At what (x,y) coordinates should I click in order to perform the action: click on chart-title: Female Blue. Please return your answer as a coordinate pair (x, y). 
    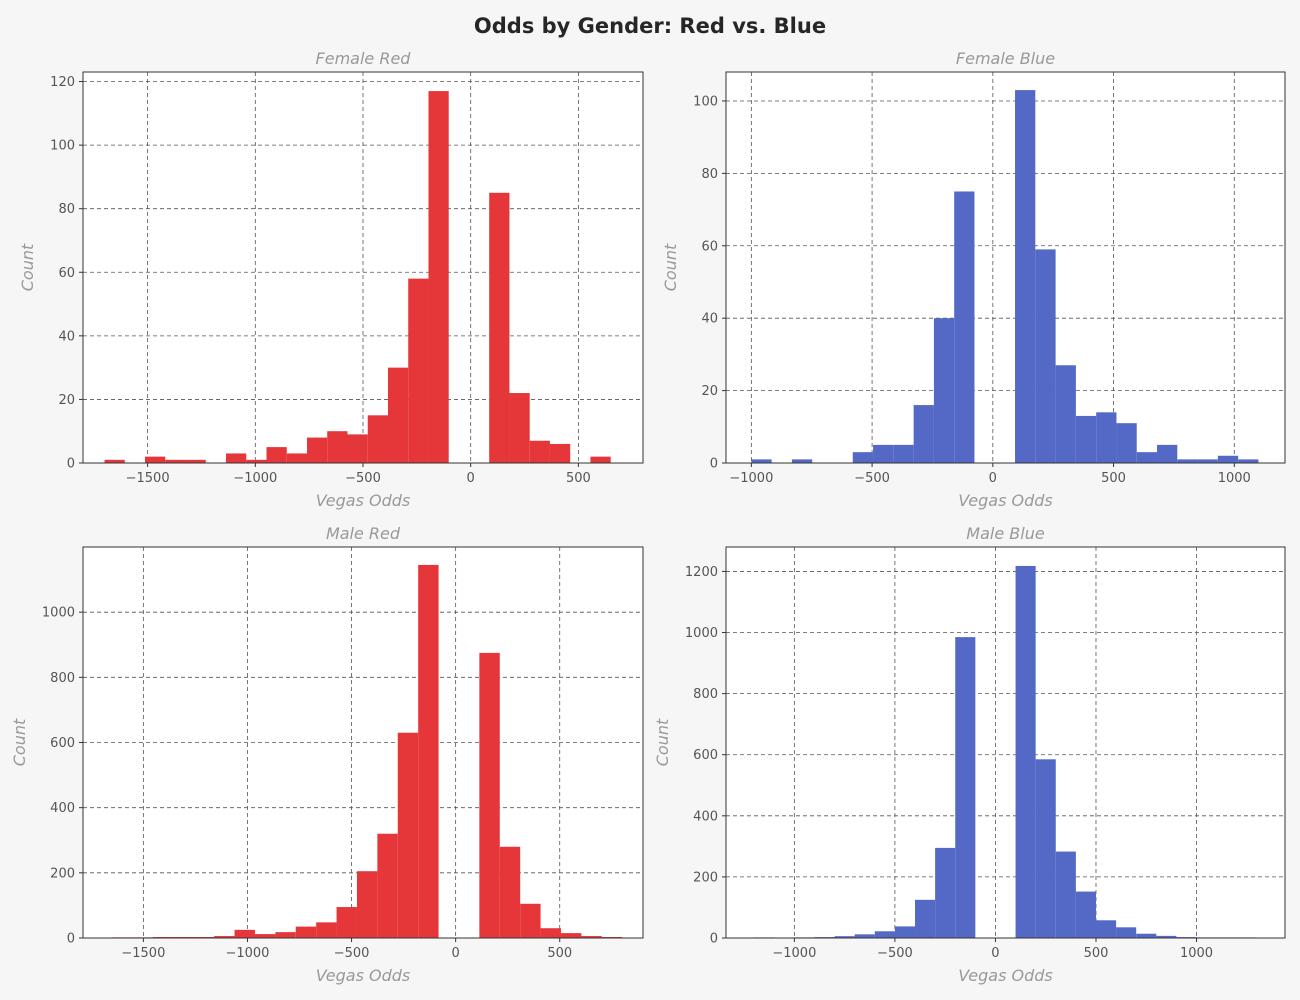
    Looking at the image, I should click on (1005, 58).